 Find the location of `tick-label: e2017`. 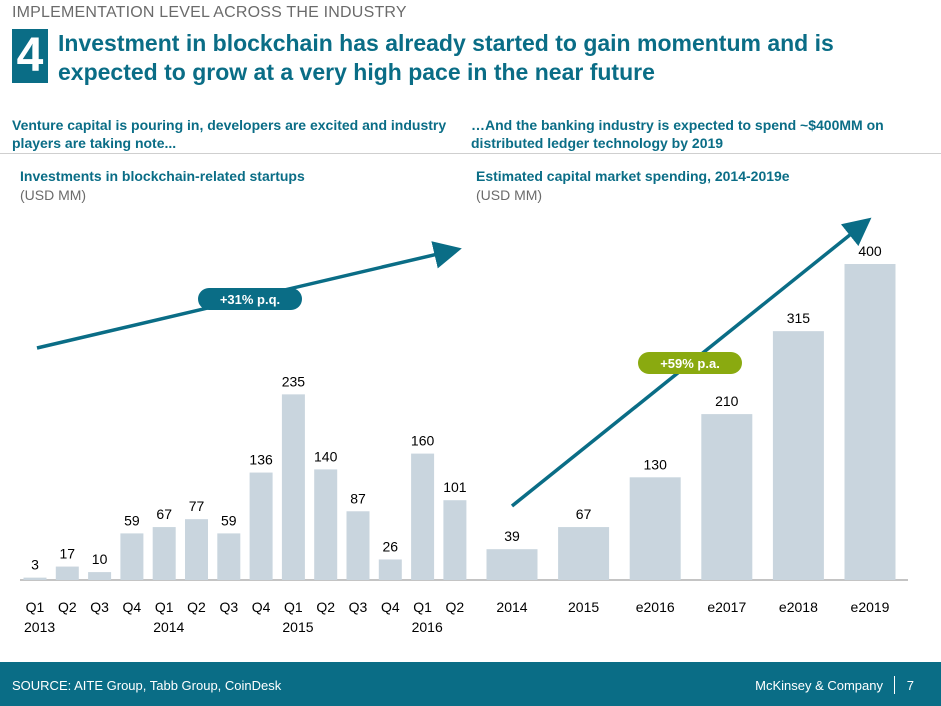

tick-label: e2017 is located at coordinates (726, 607).